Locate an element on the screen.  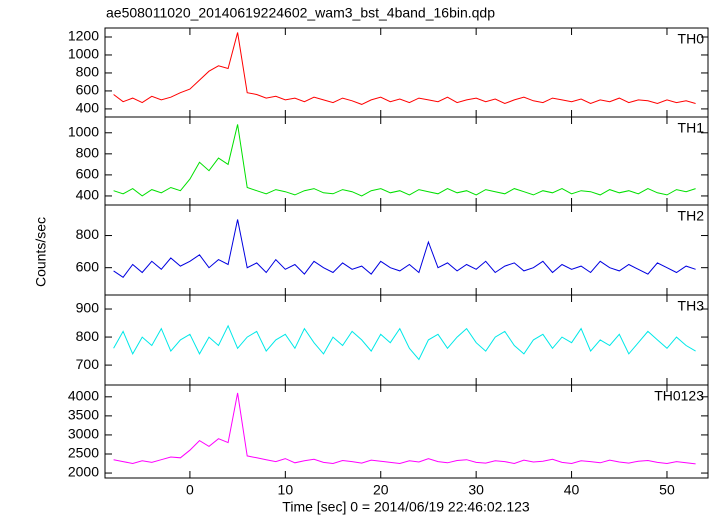
y-tick-label: 1200 is located at coordinates (83, 36).